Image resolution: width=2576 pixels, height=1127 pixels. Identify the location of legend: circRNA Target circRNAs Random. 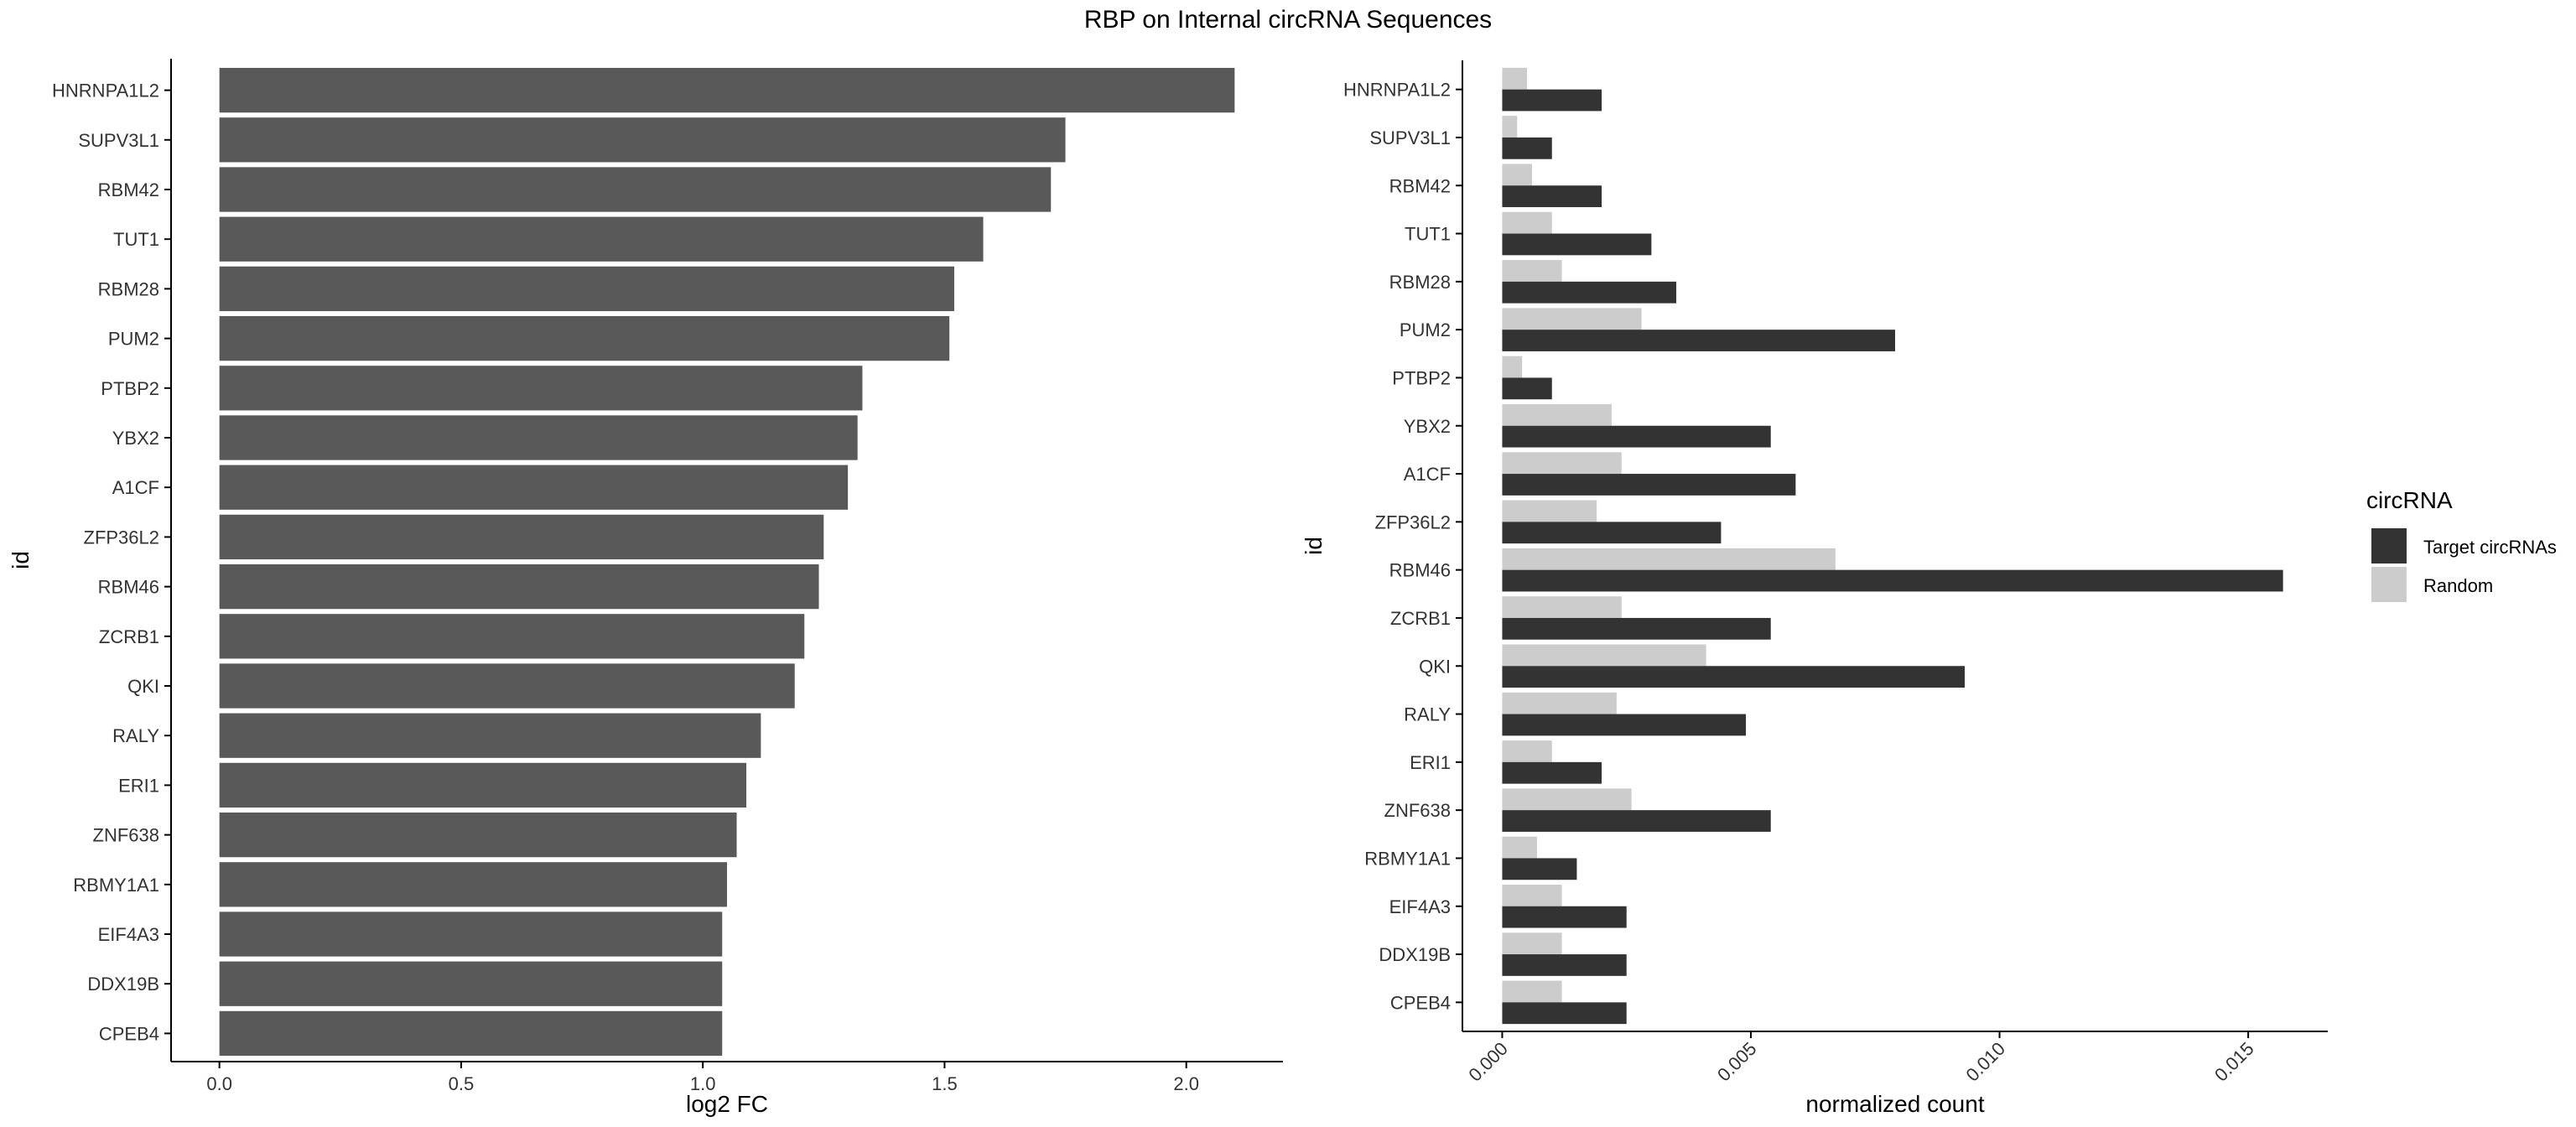
(2461, 544).